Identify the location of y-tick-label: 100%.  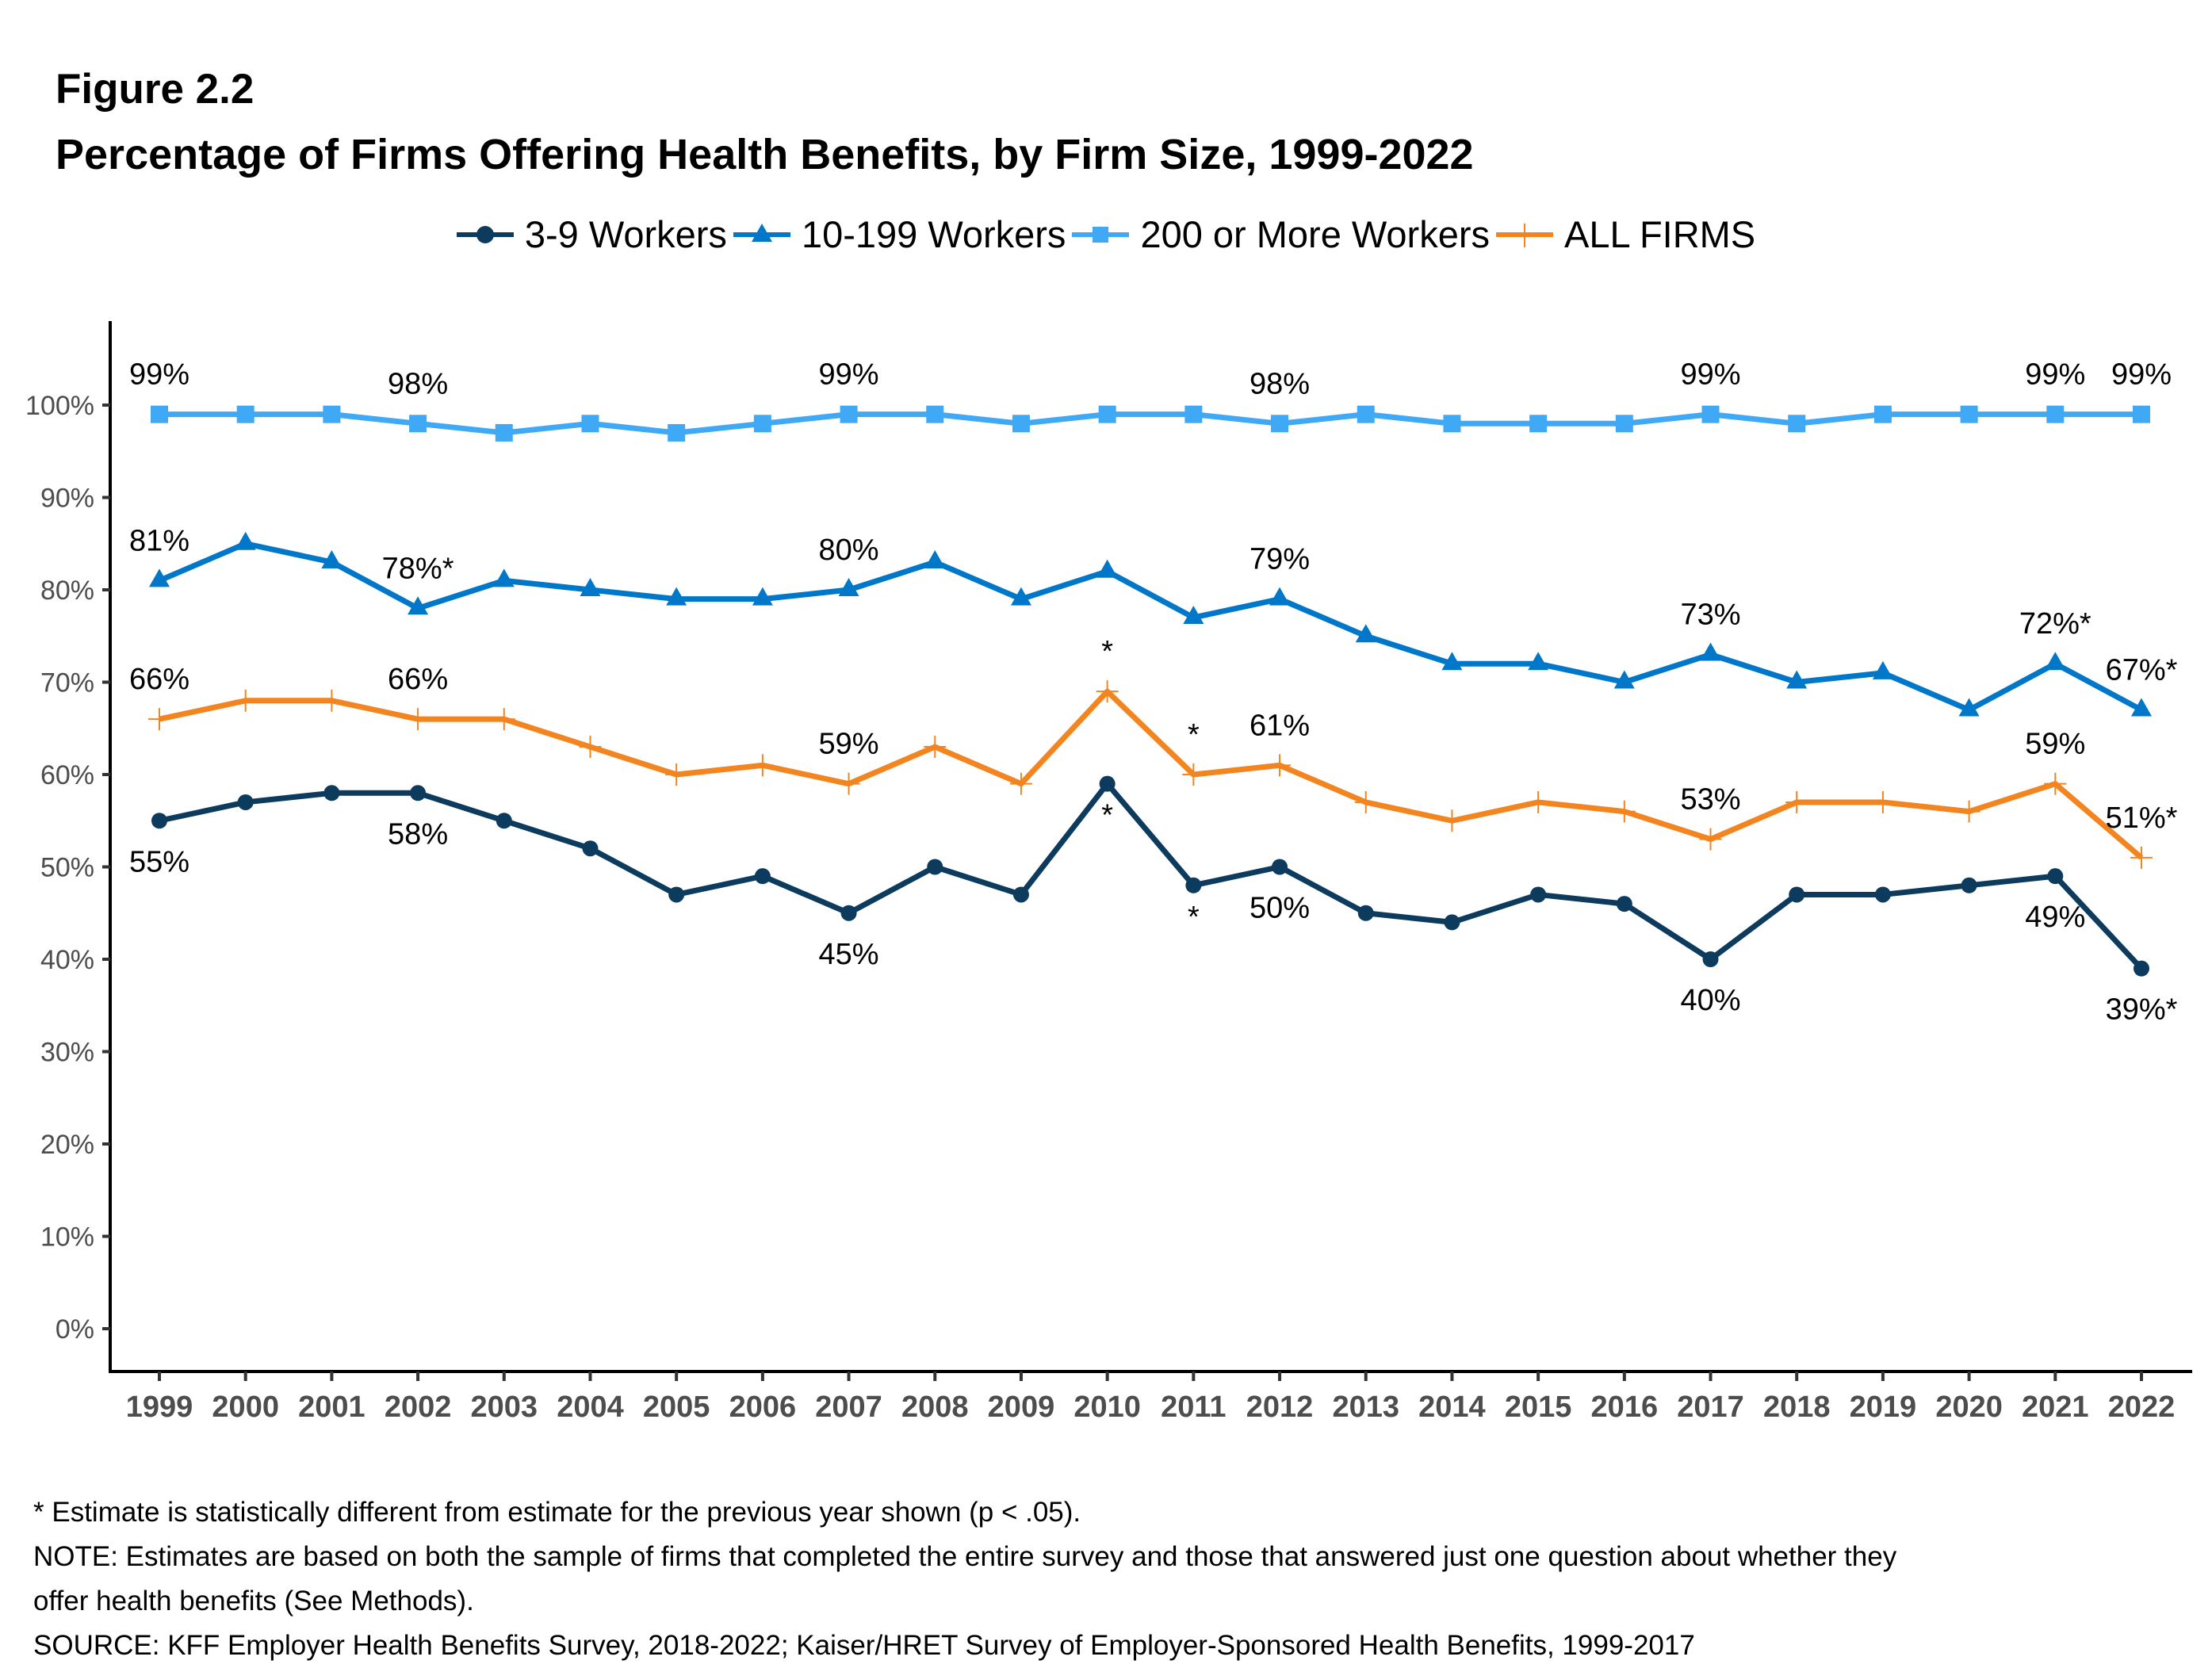
(59, 406).